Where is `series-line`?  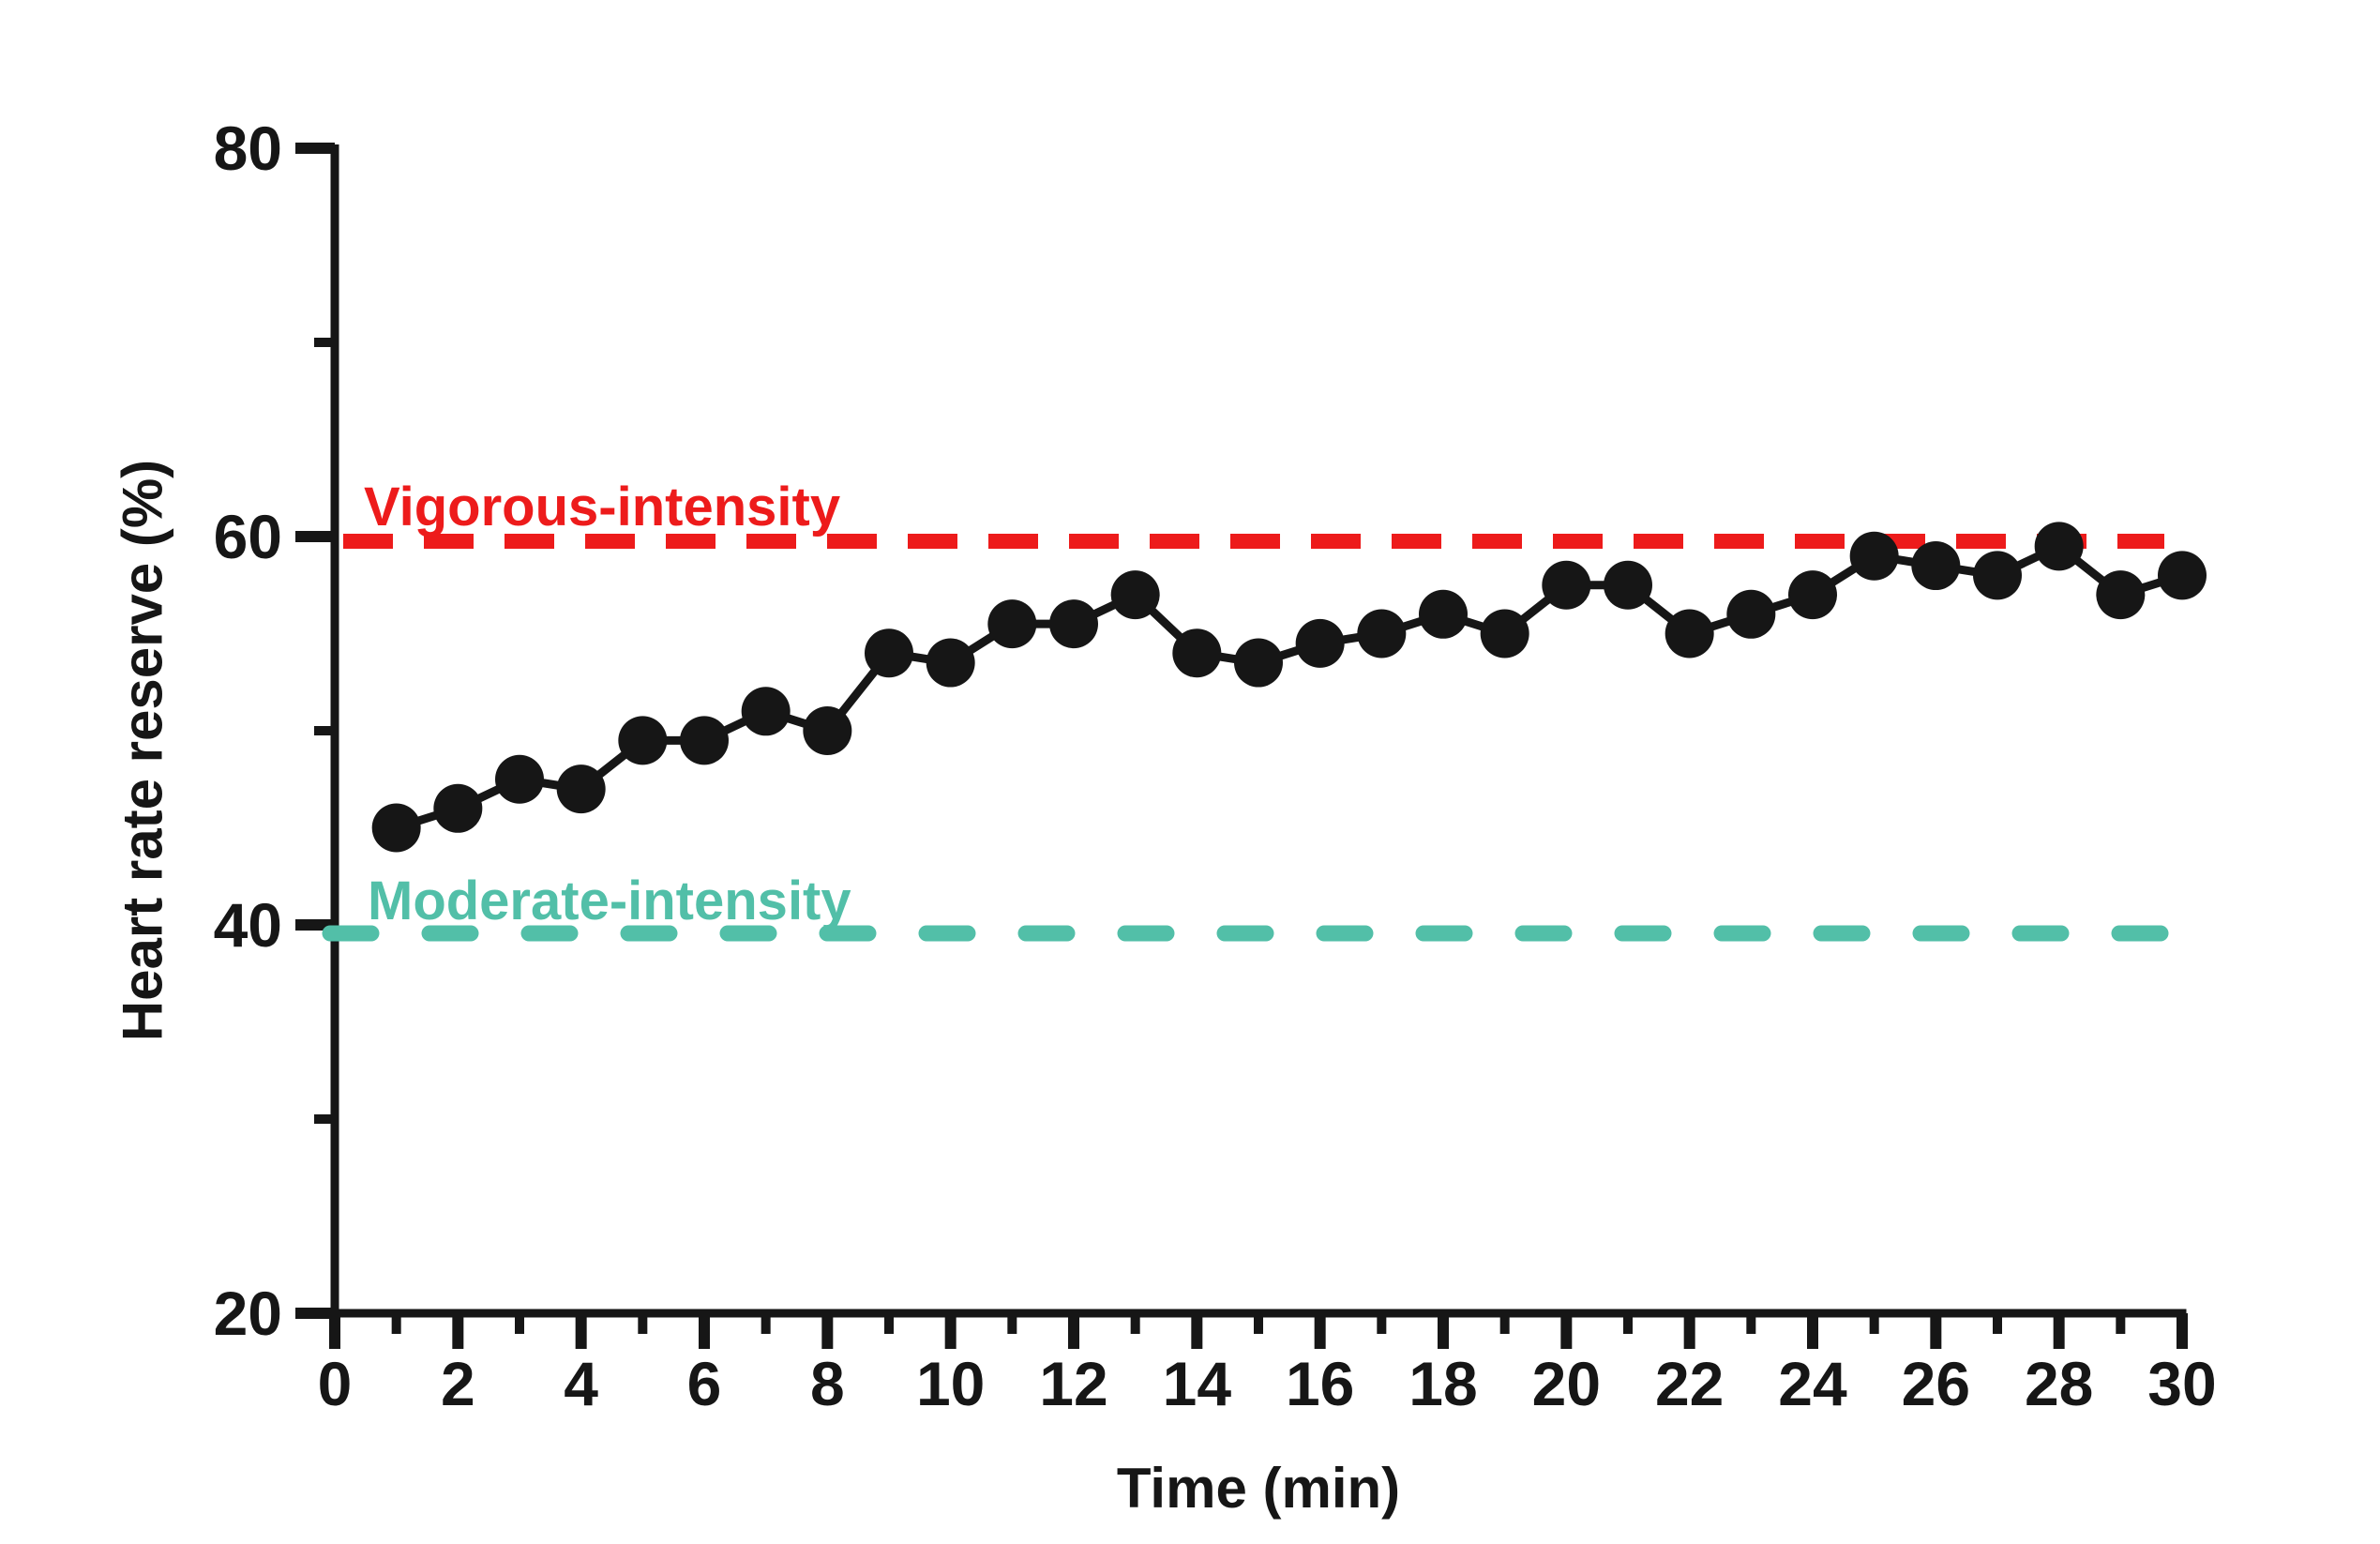
series-line is located at coordinates (1289, 686).